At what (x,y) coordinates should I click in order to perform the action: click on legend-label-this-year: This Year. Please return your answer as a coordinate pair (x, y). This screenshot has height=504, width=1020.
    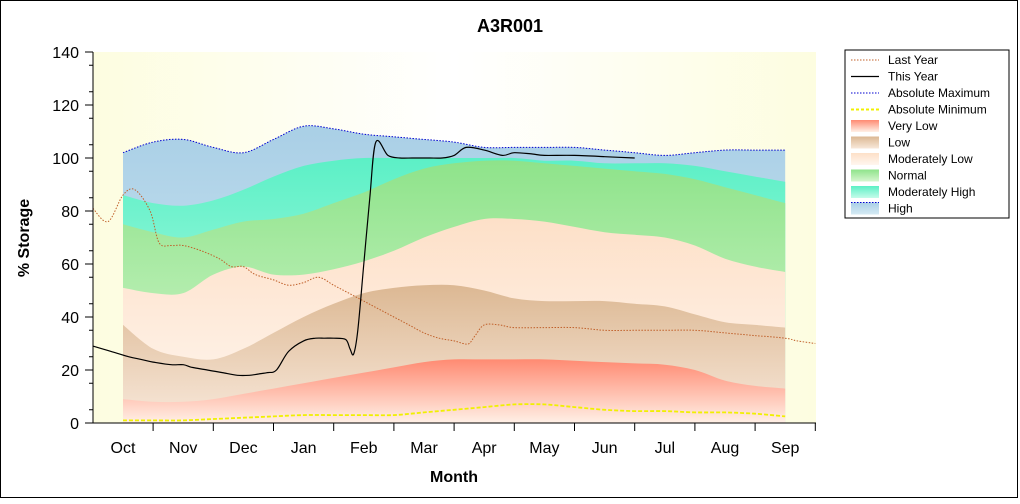
    Looking at the image, I should click on (913, 77).